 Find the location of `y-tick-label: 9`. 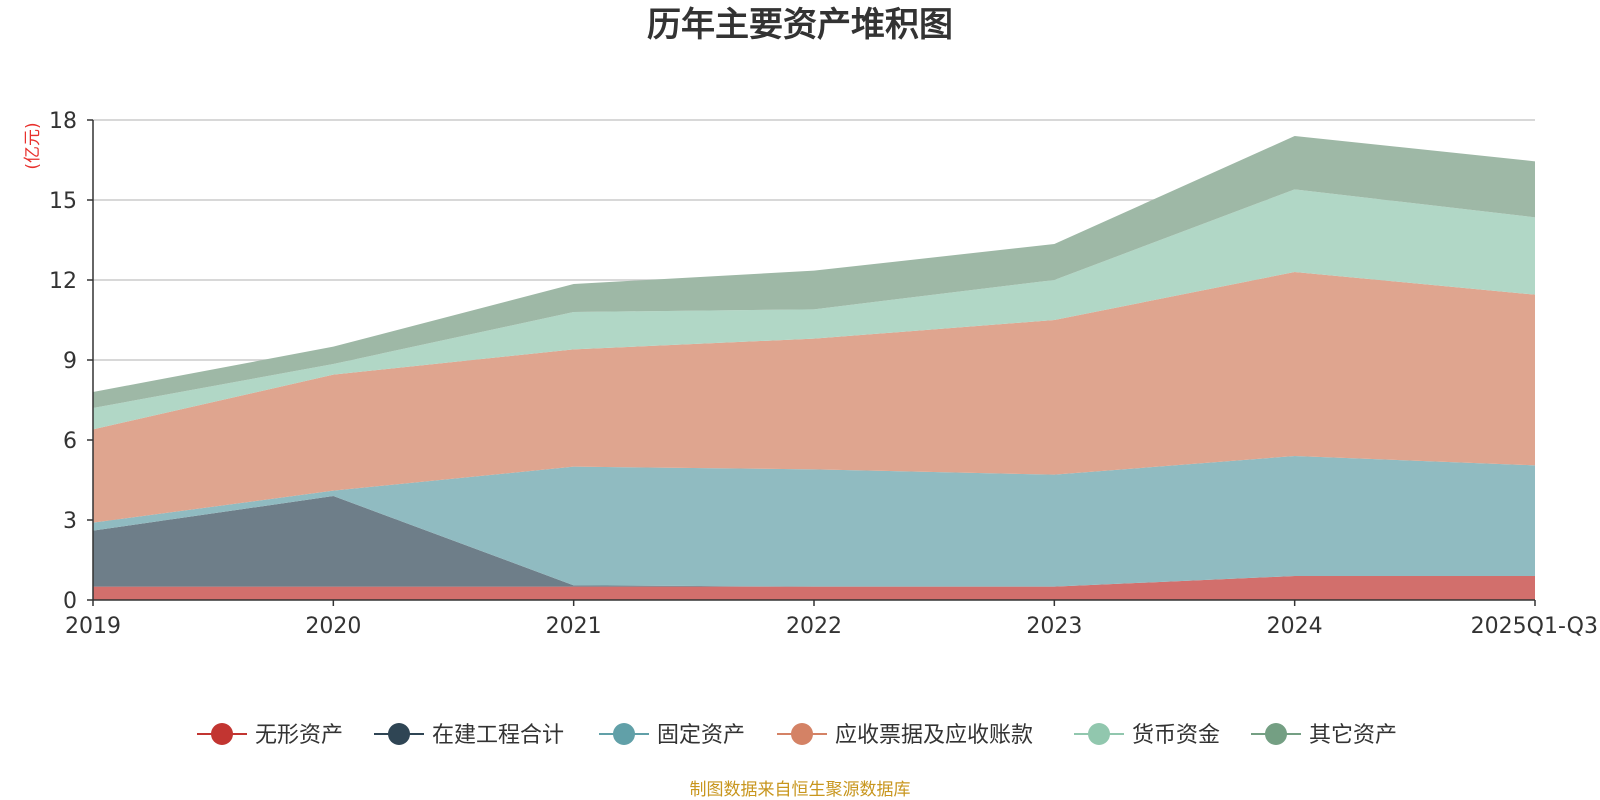

y-tick-label: 9 is located at coordinates (70, 361).